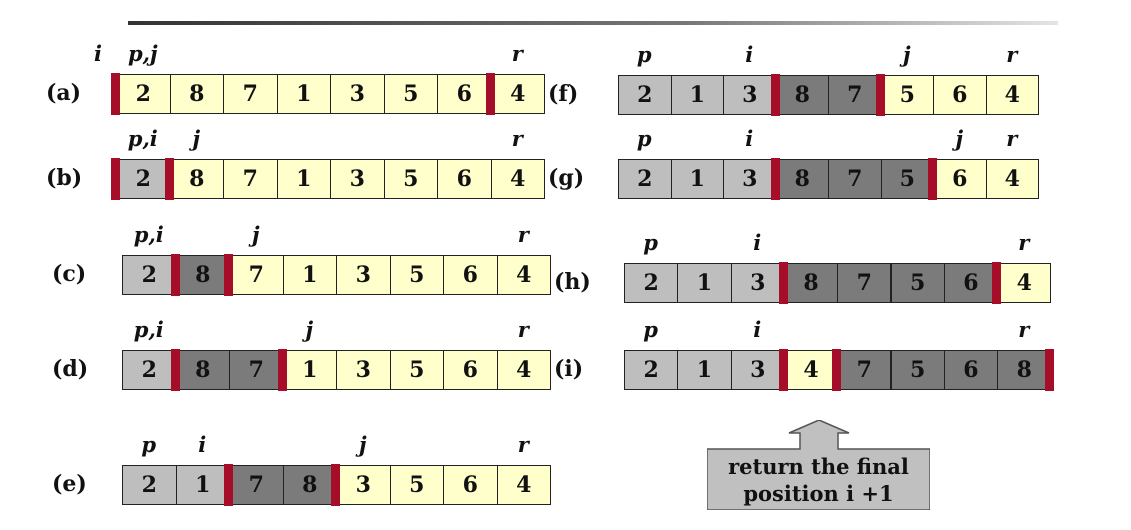  Describe the element at coordinates (818, 493) in the screenshot. I see `callout-line-2: position i +1` at that location.